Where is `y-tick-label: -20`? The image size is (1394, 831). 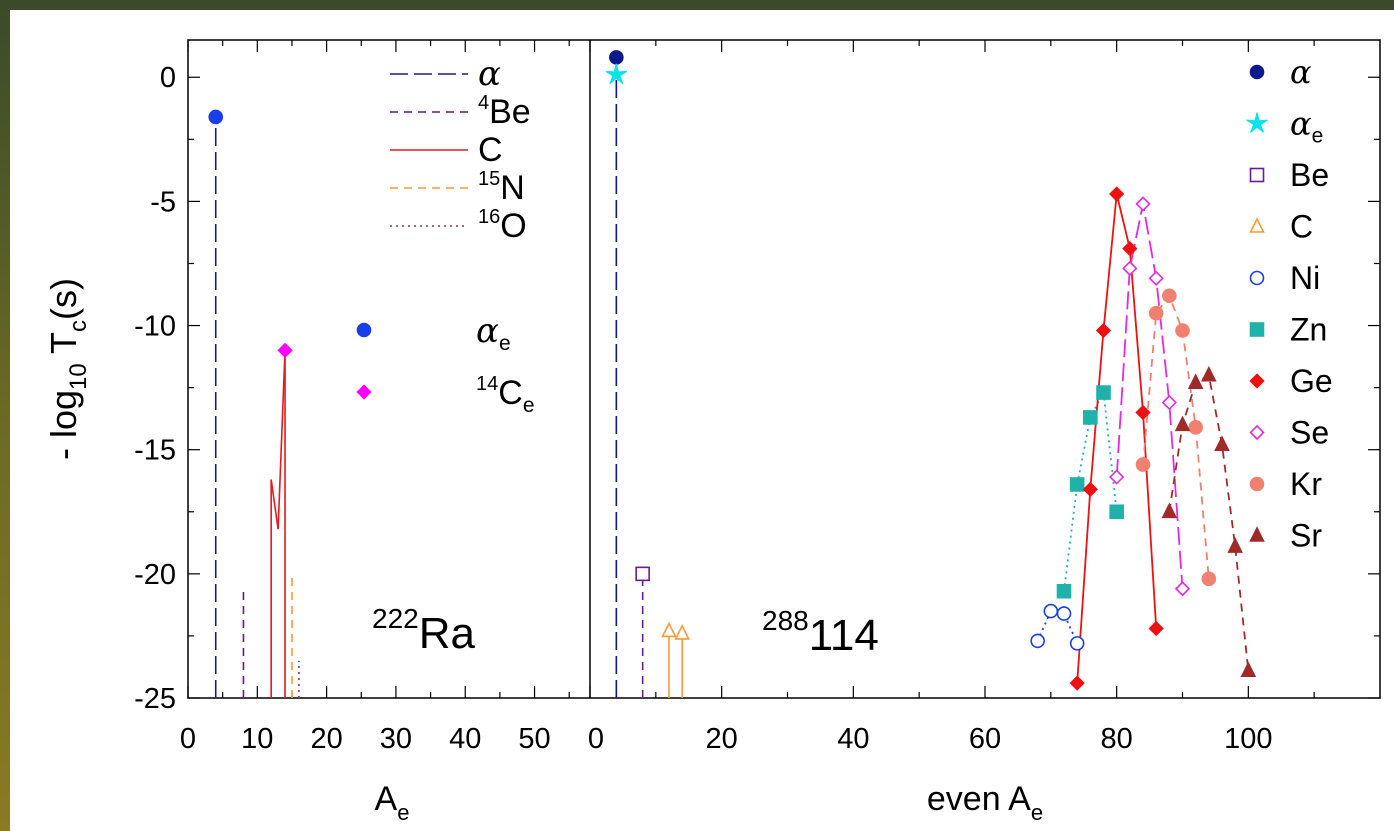
y-tick-label: -20 is located at coordinates (155, 575).